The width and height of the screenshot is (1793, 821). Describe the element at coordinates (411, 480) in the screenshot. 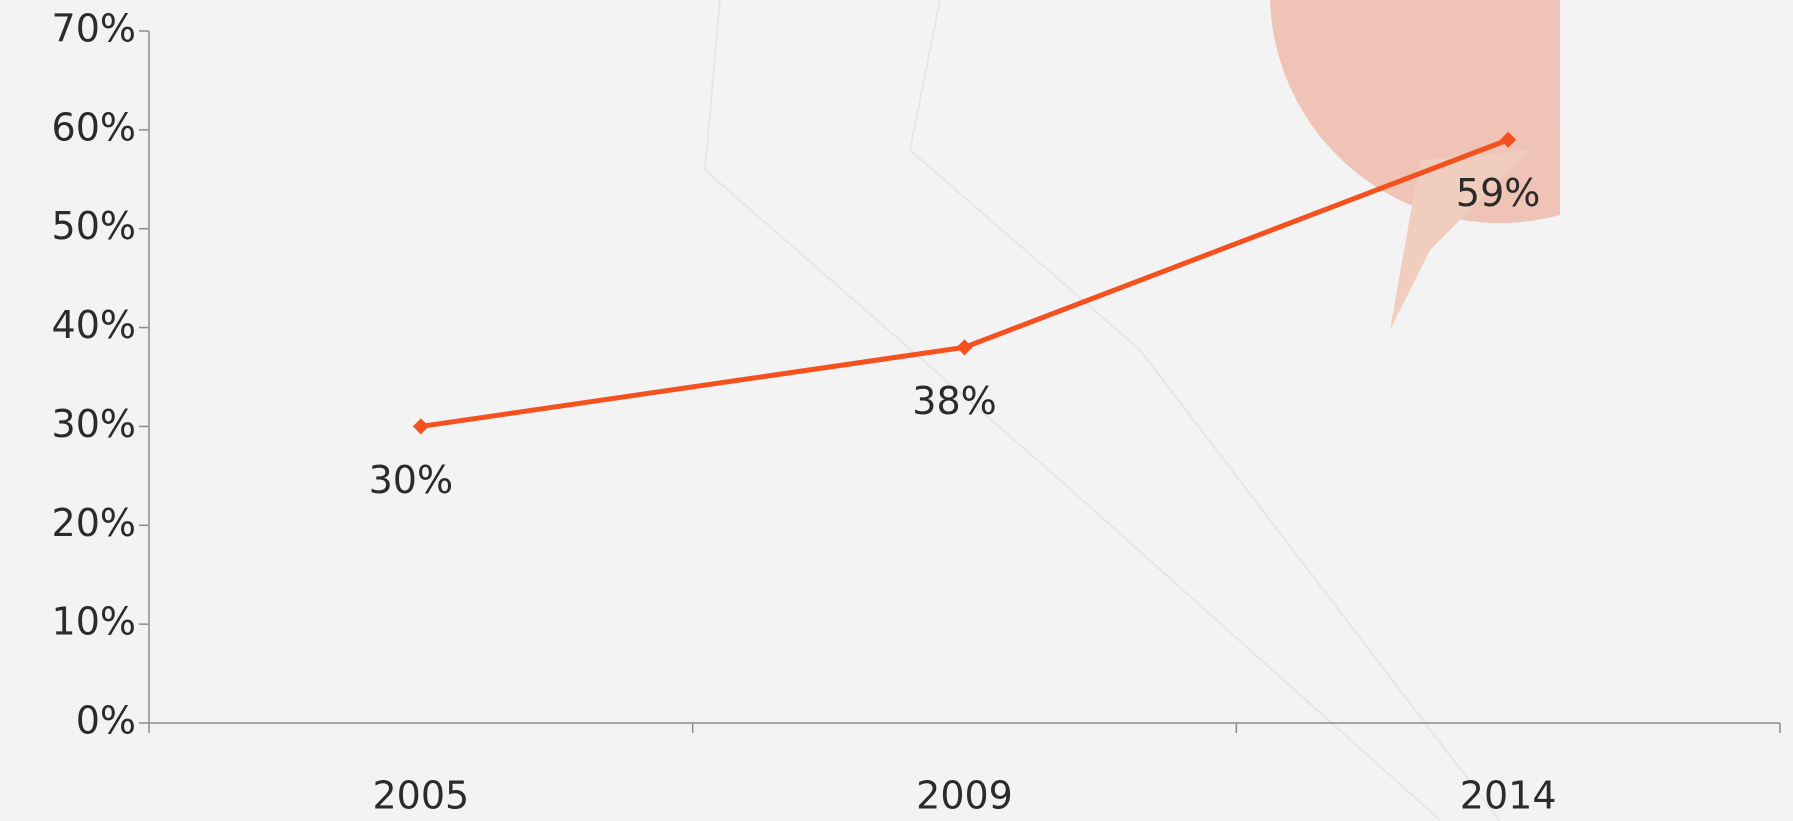

I see `data-label: 30%` at that location.